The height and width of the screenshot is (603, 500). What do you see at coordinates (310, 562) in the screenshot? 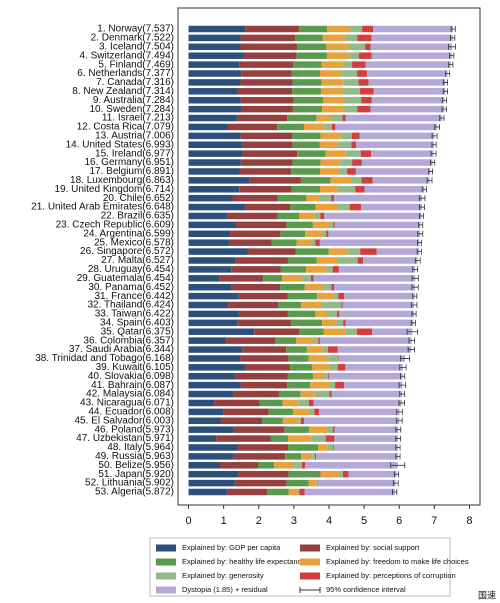
I see `legend-swatch` at bounding box center [310, 562].